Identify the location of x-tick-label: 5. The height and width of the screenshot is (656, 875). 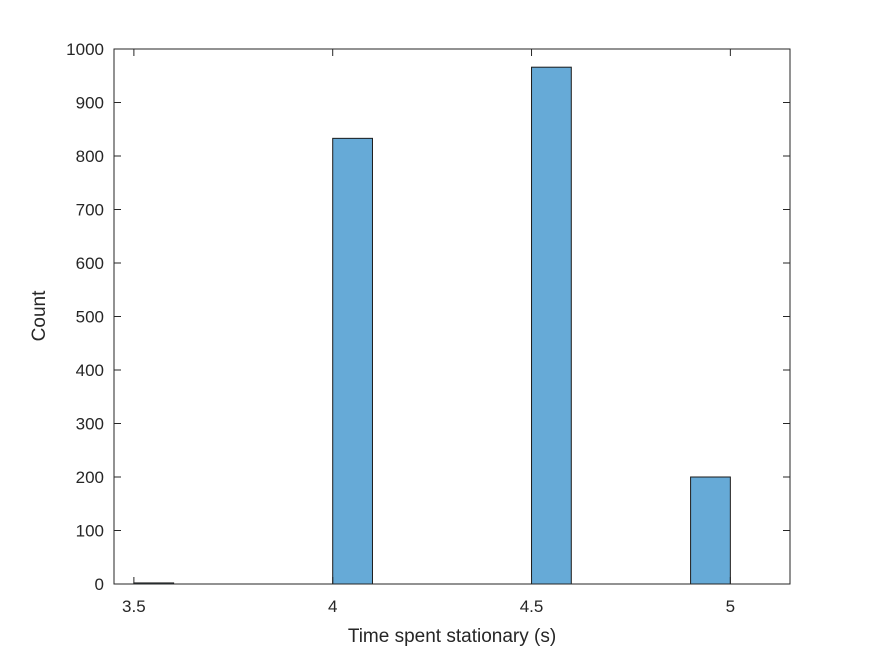
(730, 606).